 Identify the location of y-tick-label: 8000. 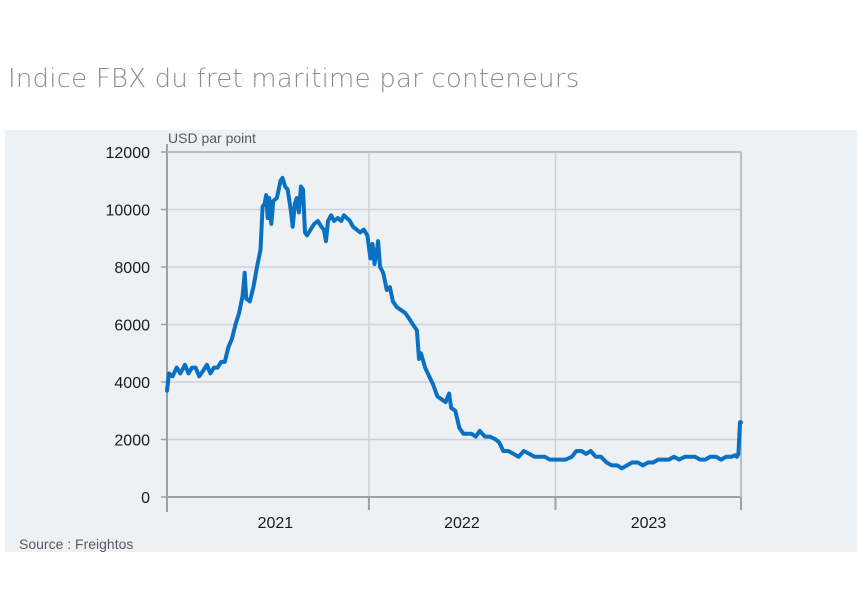
(132, 268).